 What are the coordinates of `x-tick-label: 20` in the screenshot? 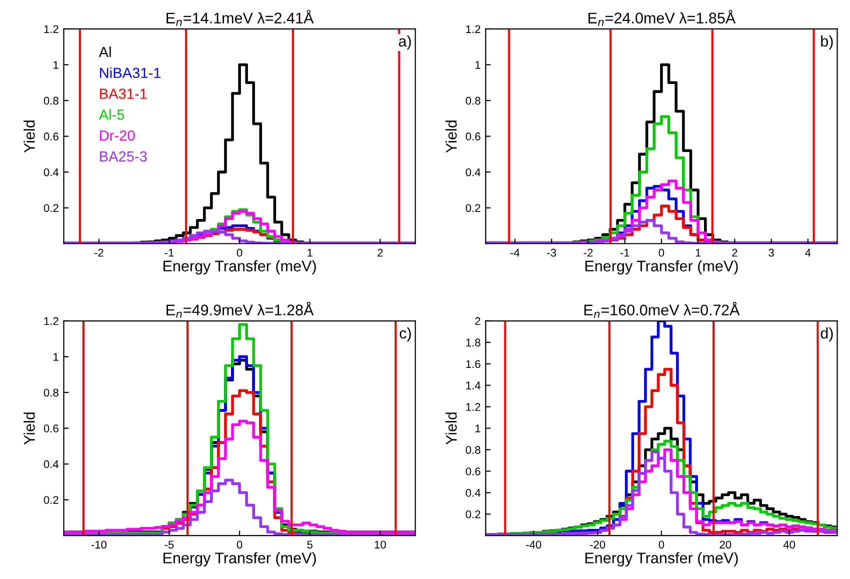 It's located at (726, 544).